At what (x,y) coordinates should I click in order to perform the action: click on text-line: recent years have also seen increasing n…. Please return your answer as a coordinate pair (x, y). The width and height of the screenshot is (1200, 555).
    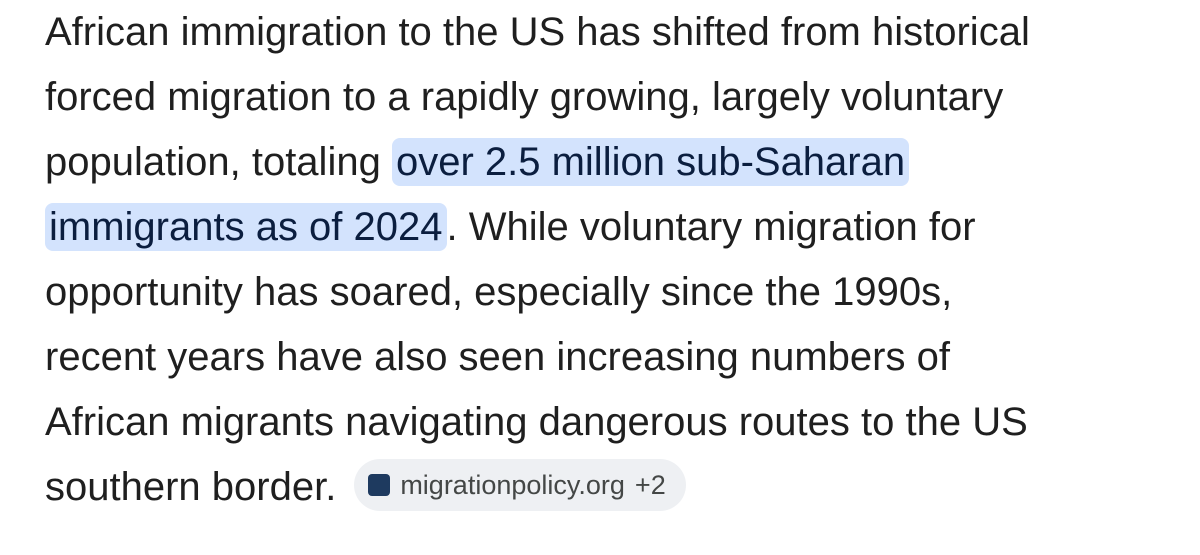
    Looking at the image, I should click on (537, 357).